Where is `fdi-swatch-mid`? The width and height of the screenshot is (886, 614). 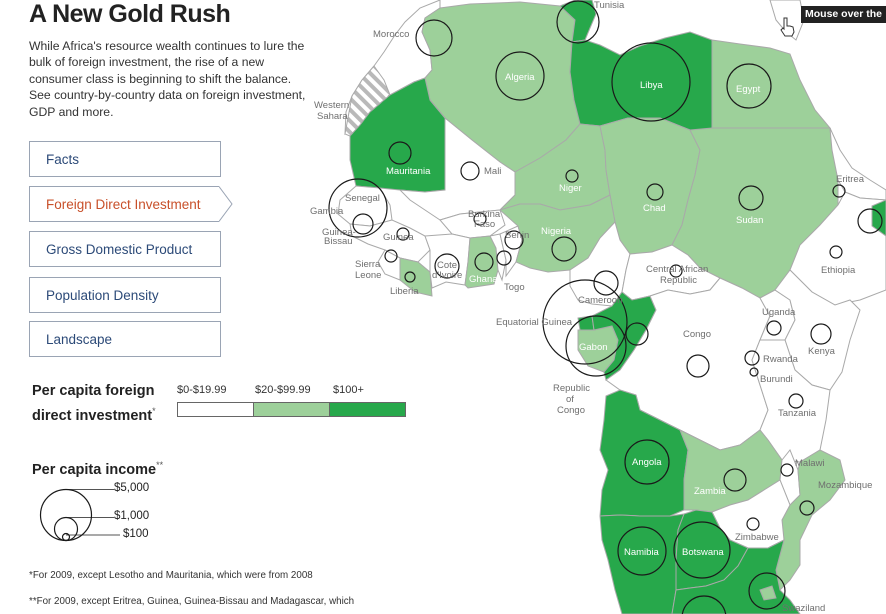
fdi-swatch-mid is located at coordinates (292, 409).